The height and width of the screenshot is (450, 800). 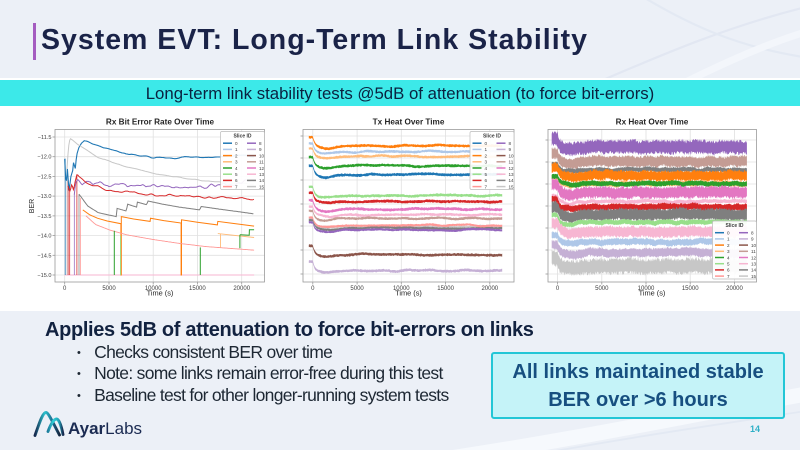 What do you see at coordinates (45, 138) in the screenshot?
I see `svg-text: −11.5` at bounding box center [45, 138].